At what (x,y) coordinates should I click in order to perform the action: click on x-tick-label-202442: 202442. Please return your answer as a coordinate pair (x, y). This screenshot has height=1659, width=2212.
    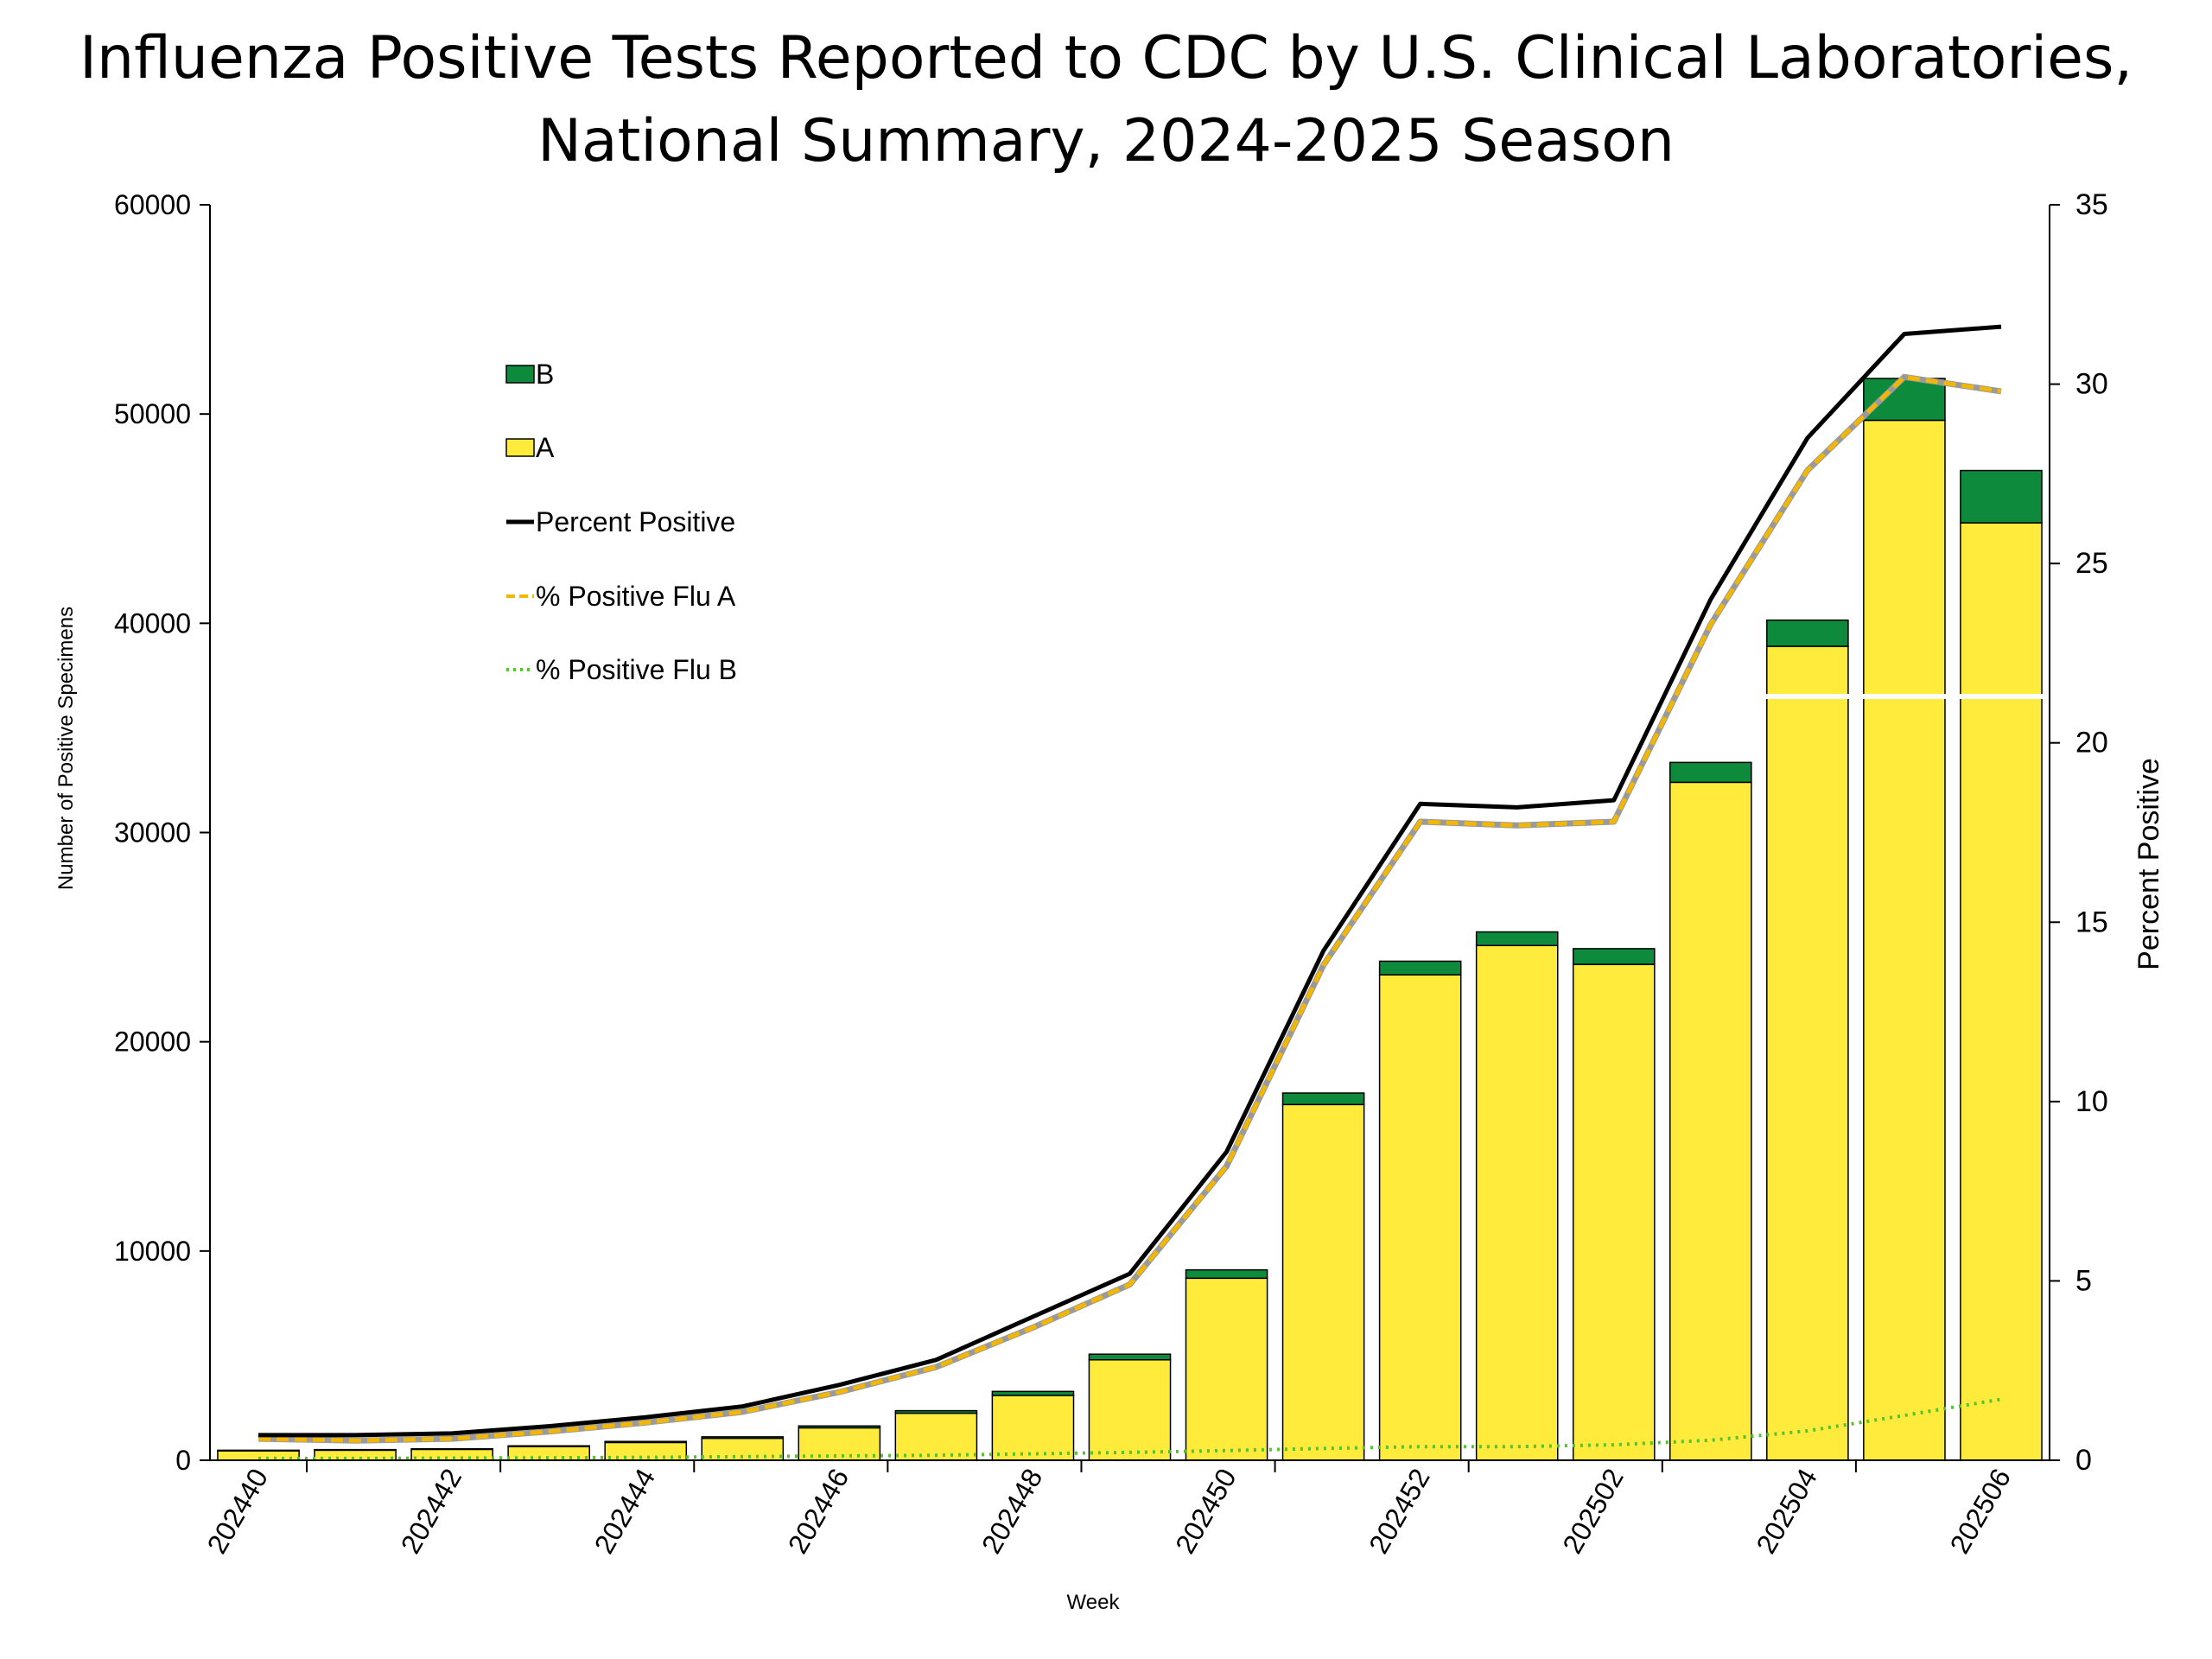
    Looking at the image, I should click on (431, 1511).